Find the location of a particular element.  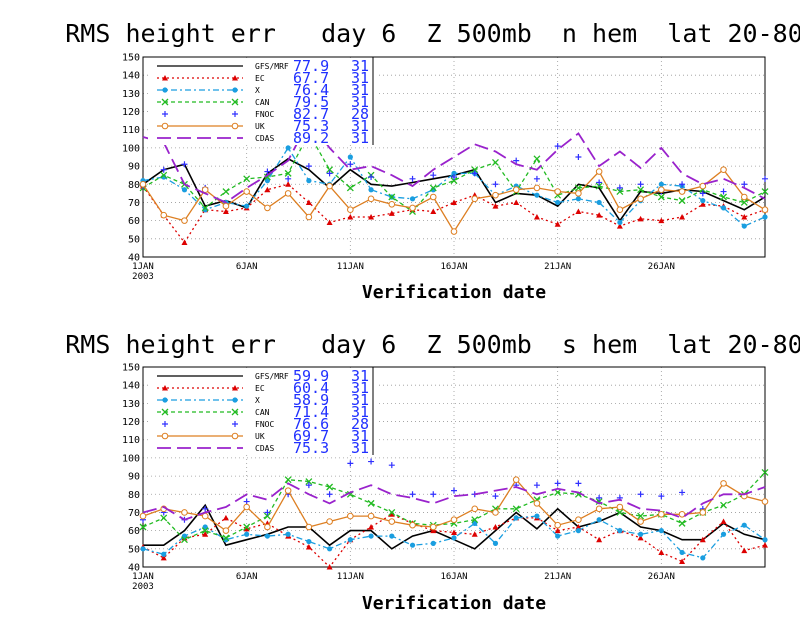

series-fnoc is located at coordinates (423, 490).